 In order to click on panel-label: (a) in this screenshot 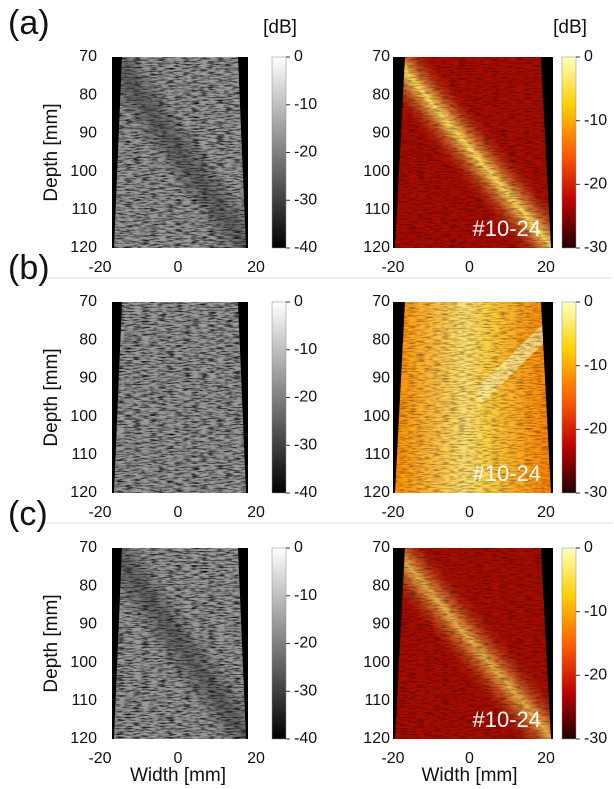, I will do `click(29, 23)`.